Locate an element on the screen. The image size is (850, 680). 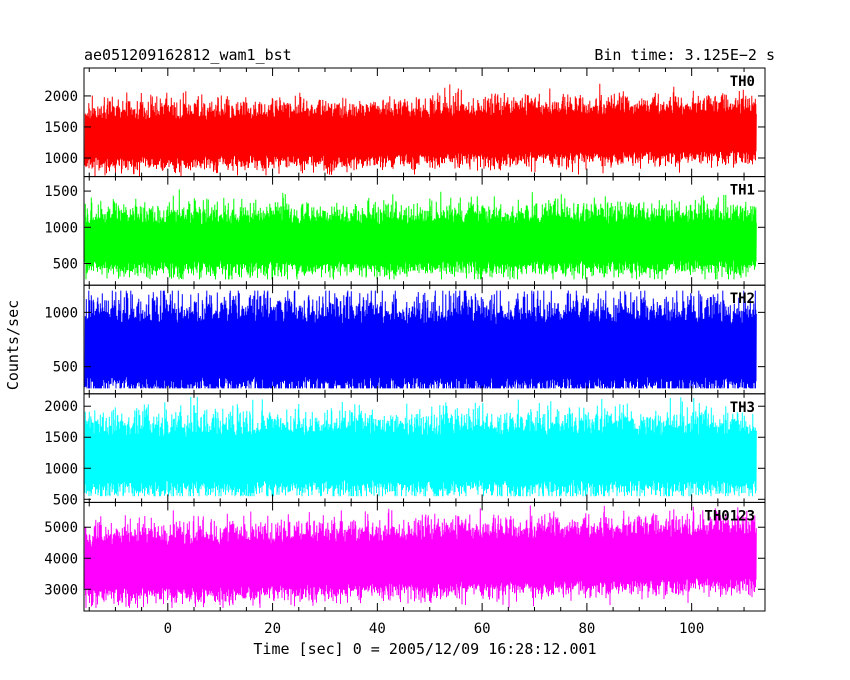
panel-label-th2: TH2 is located at coordinates (742, 299).